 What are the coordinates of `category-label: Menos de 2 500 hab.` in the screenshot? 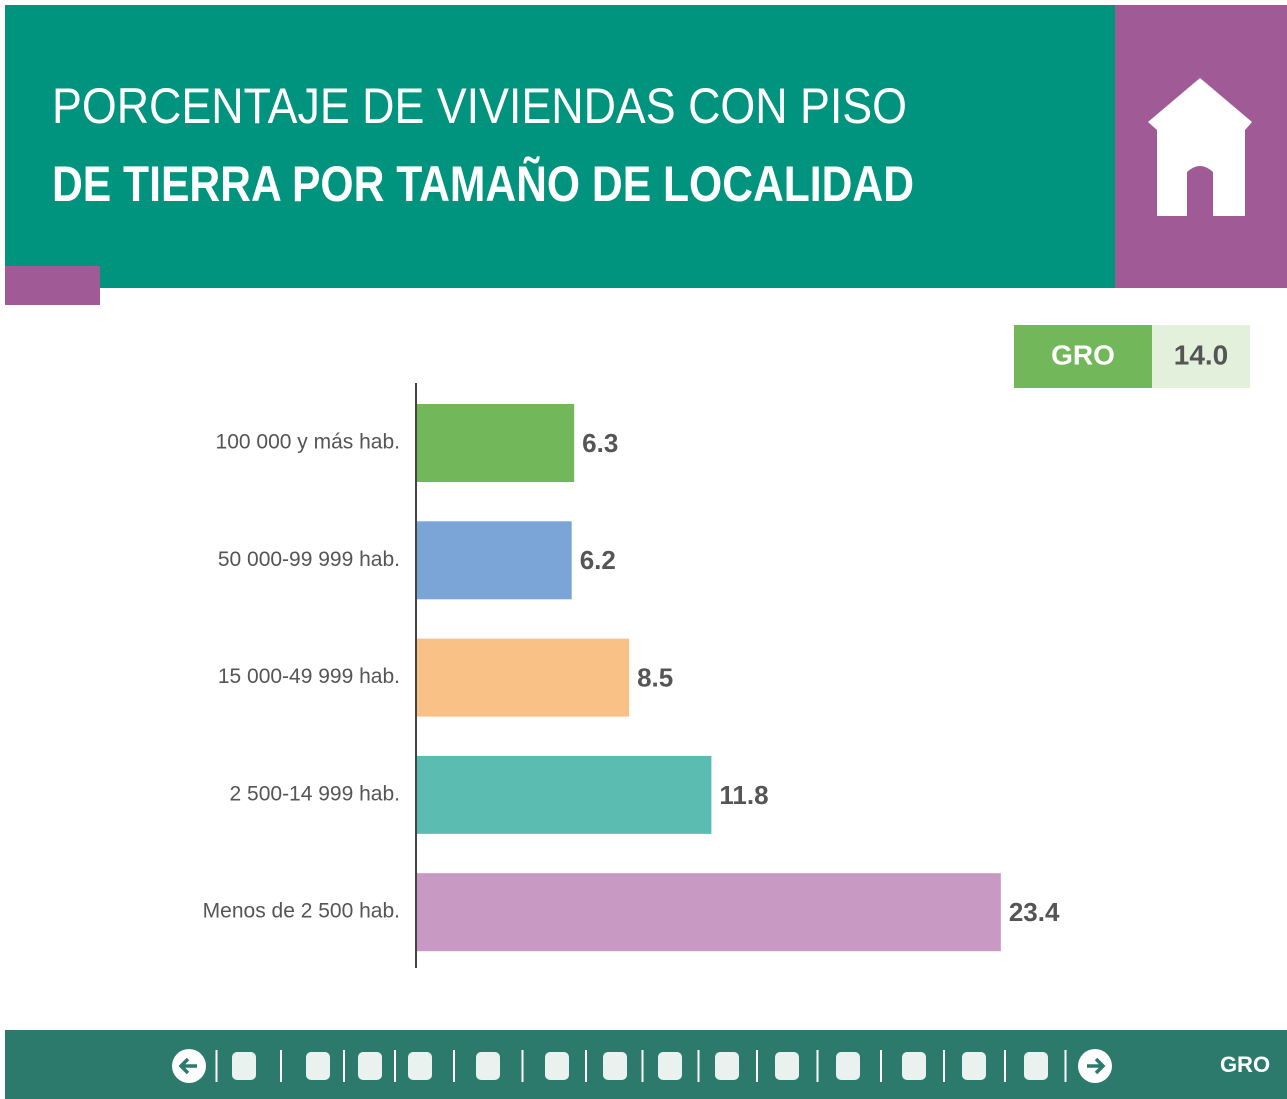 It's located at (301, 911).